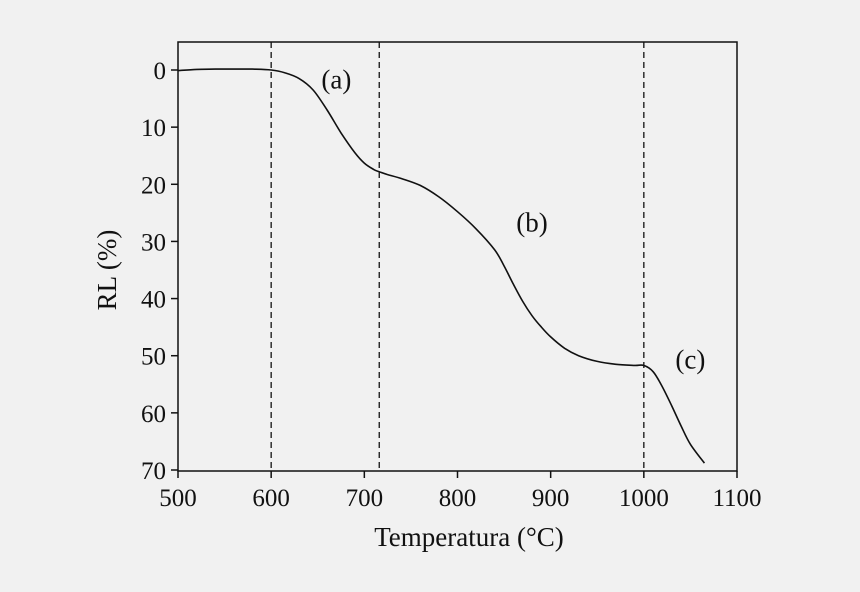 The width and height of the screenshot is (860, 592). What do you see at coordinates (469, 537) in the screenshot?
I see `x-axis-title: Temperatura (°C)` at bounding box center [469, 537].